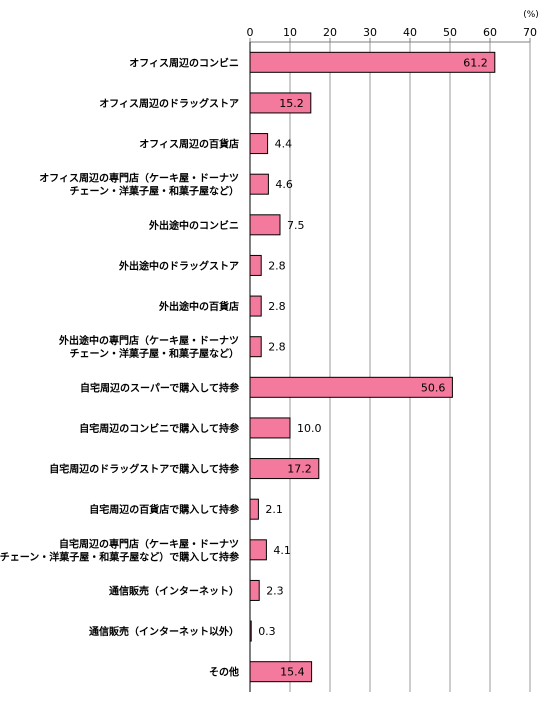 This screenshot has height=702, width=549. I want to click on value-label: 17.2, so click(299, 469).